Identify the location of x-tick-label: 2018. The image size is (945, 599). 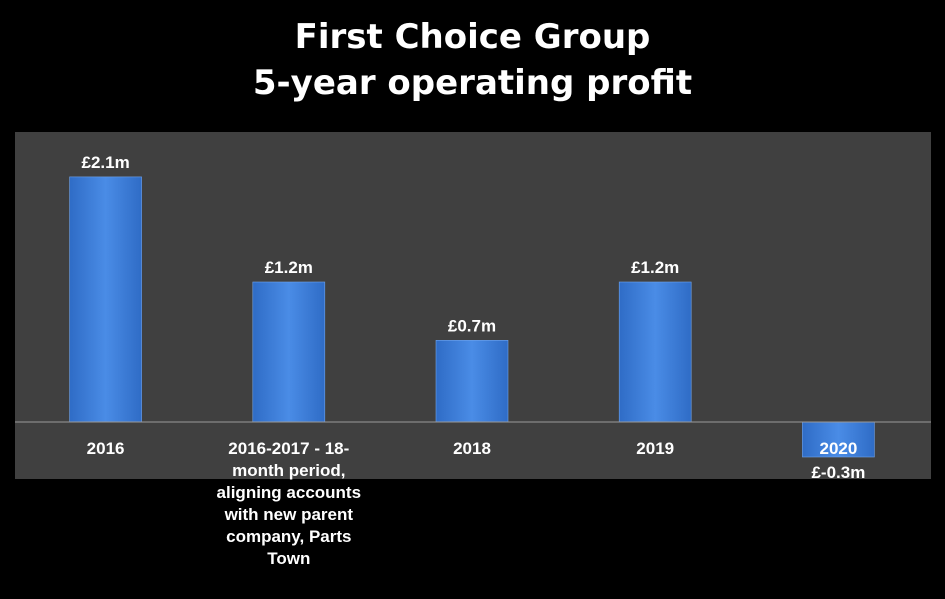
(472, 448).